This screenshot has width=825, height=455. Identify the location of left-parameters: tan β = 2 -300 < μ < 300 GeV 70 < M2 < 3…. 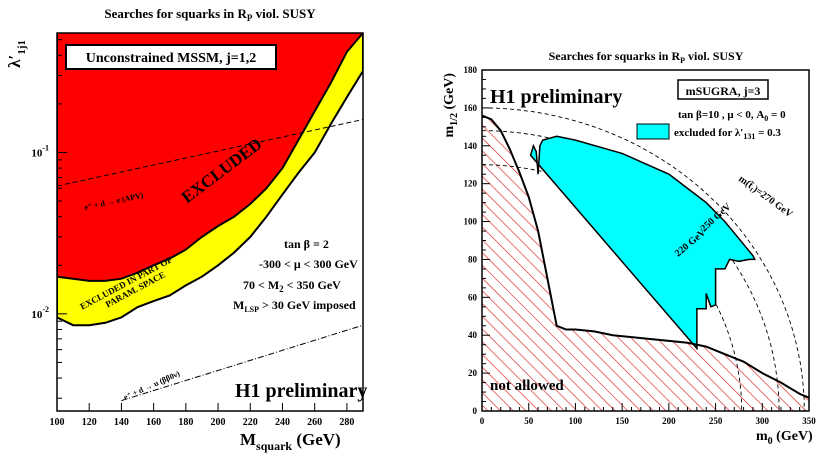
(295, 275).